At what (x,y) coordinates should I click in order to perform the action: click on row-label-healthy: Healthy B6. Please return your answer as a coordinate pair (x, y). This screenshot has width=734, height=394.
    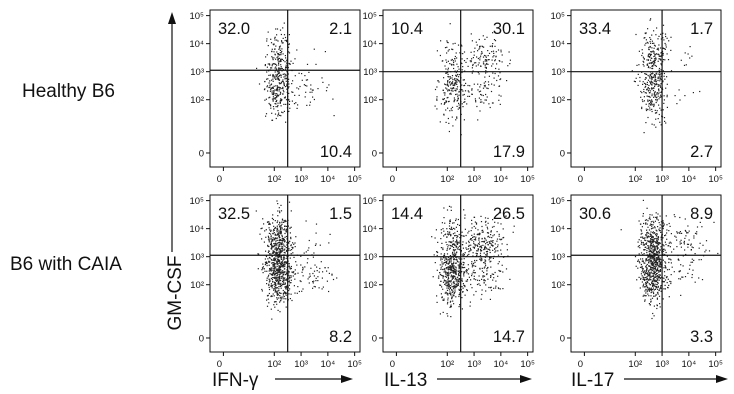
    Looking at the image, I should click on (68, 91).